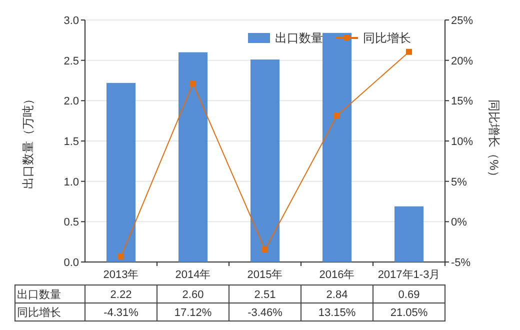 This screenshot has width=520, height=330. Describe the element at coordinates (121, 313) in the screenshot. I see `data-label: -4.31%` at that location.